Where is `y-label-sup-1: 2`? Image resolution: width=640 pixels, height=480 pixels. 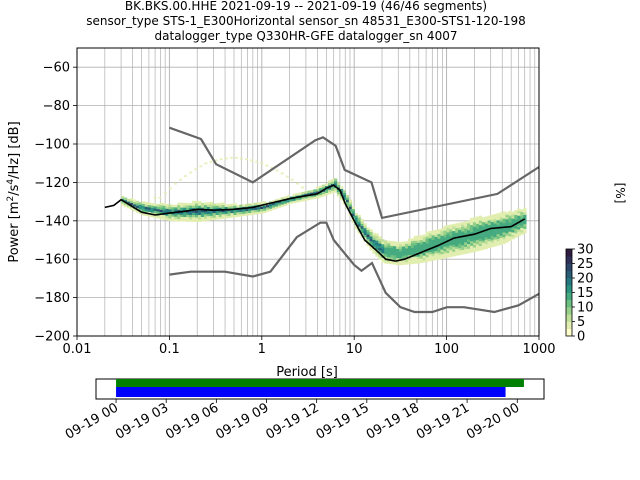 y-label-sup-1: 2 is located at coordinates (11, 199).